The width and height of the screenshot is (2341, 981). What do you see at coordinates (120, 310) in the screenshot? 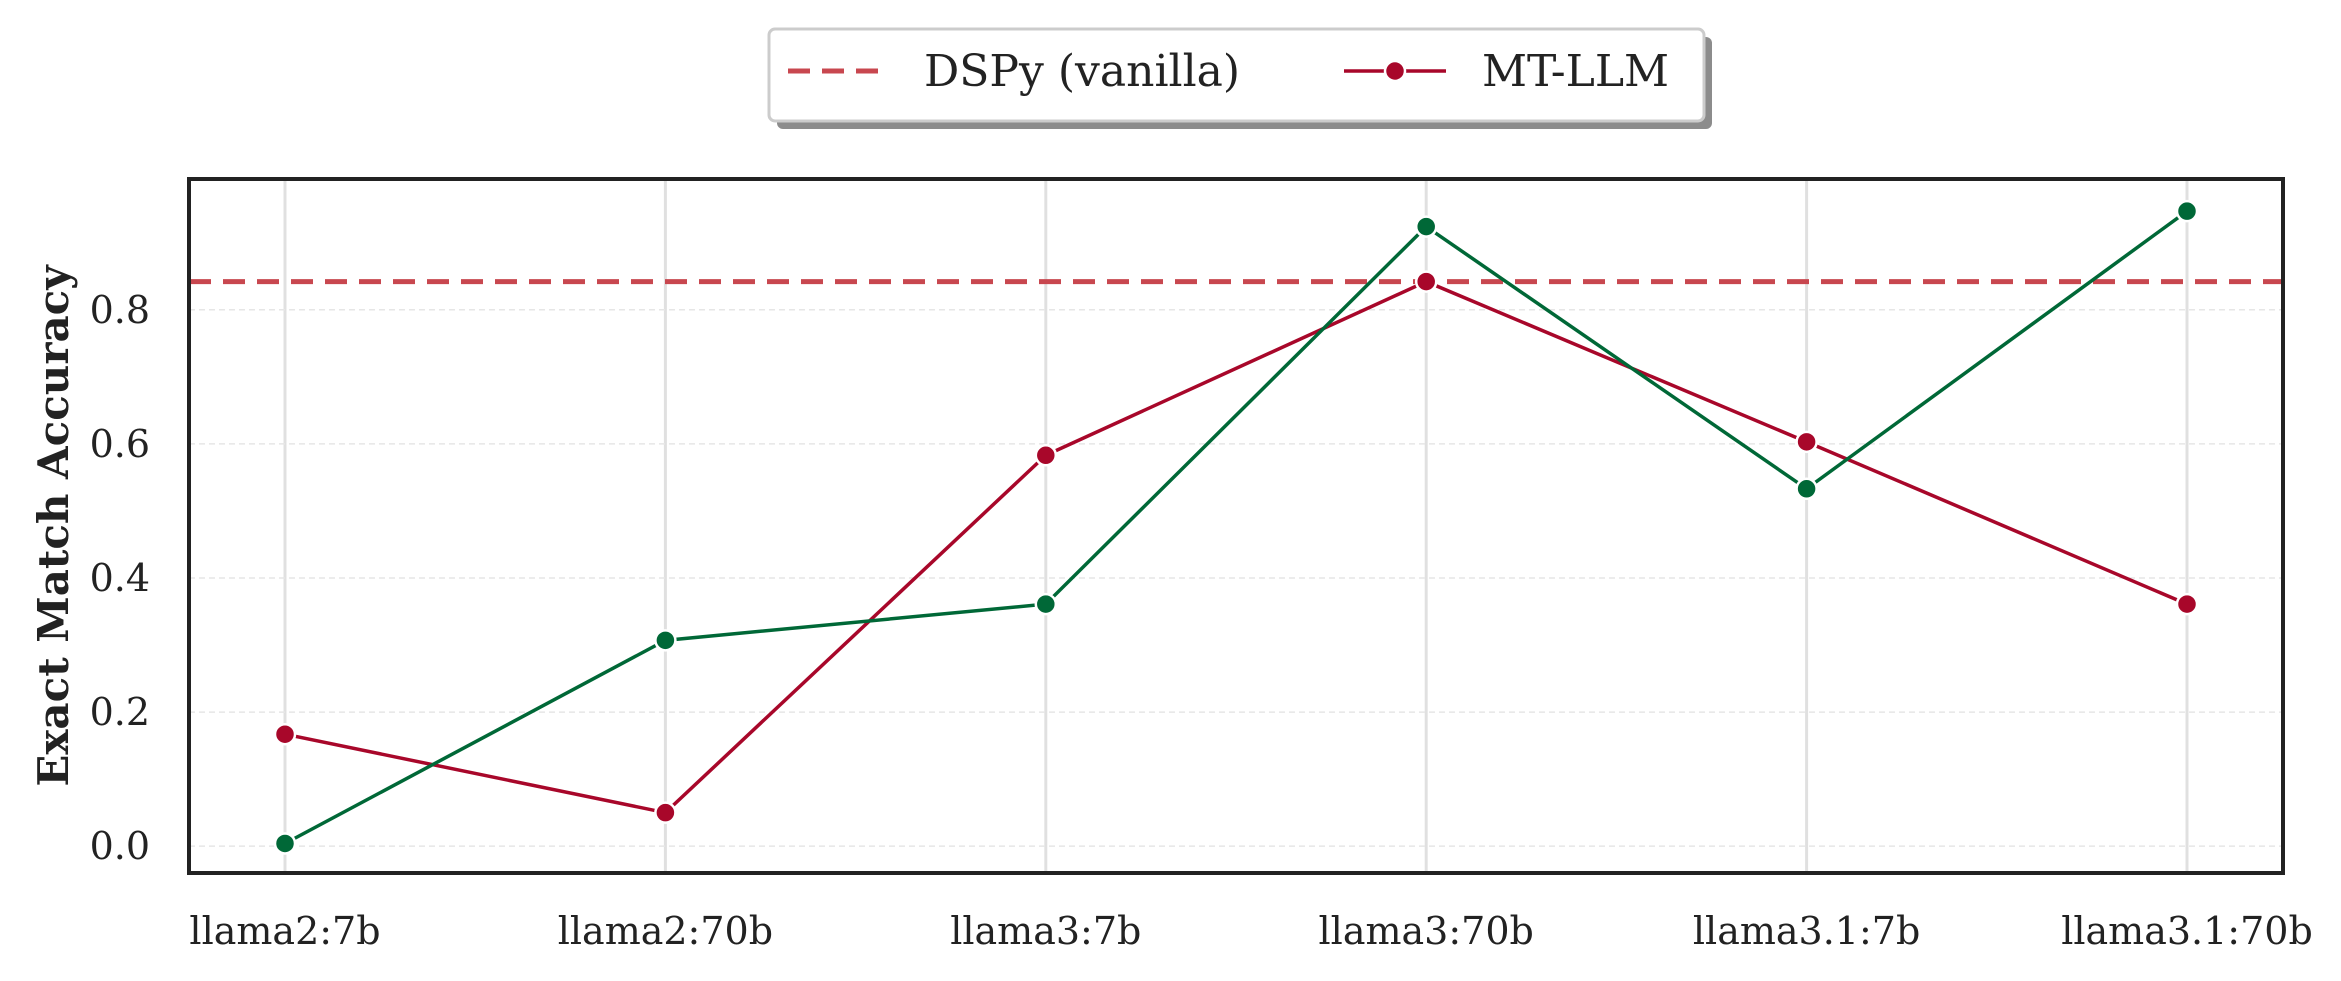
I see `y-tick-label: 0.8` at bounding box center [120, 310].